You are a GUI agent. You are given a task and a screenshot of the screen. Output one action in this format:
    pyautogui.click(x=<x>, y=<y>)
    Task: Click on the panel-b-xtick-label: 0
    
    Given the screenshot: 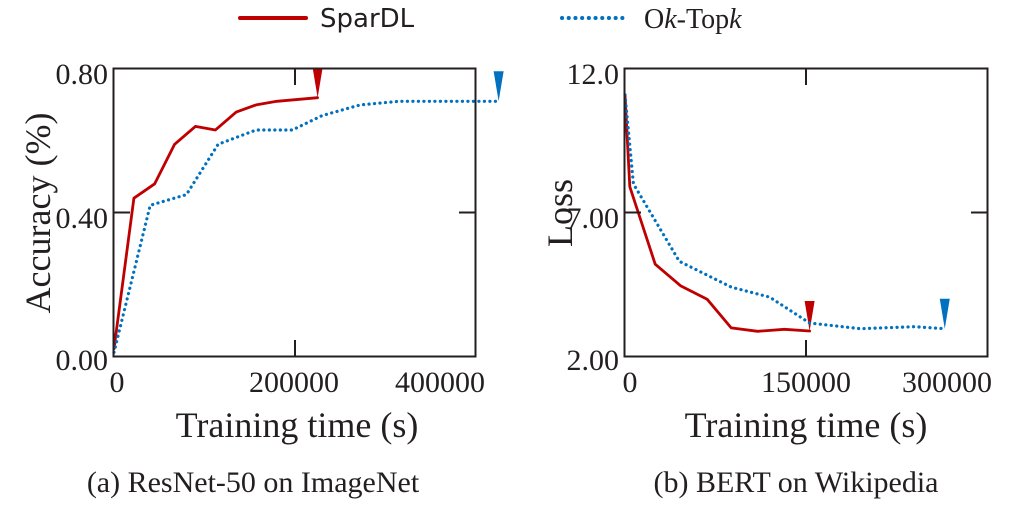 What is the action you would take?
    pyautogui.click(x=630, y=382)
    